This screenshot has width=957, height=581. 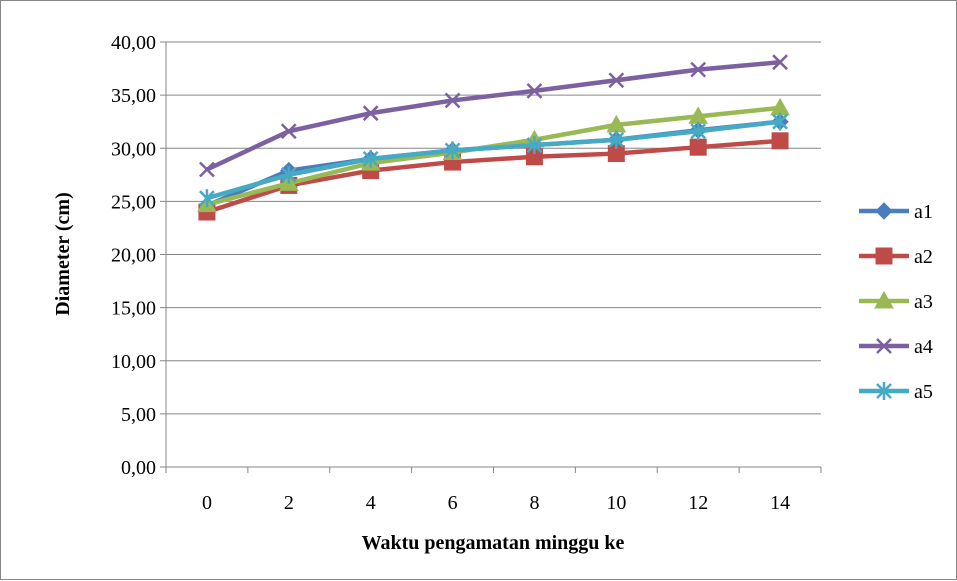 I want to click on y-tick-label: 5,00, so click(x=138, y=415).